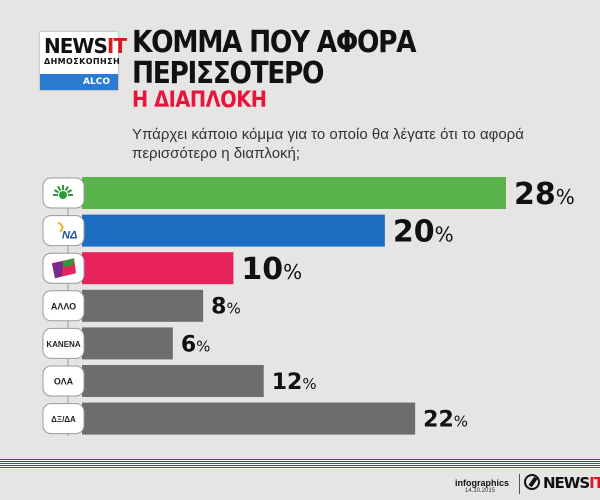 The height and width of the screenshot is (500, 600). I want to click on footer-brand-it: IT, so click(594, 483).